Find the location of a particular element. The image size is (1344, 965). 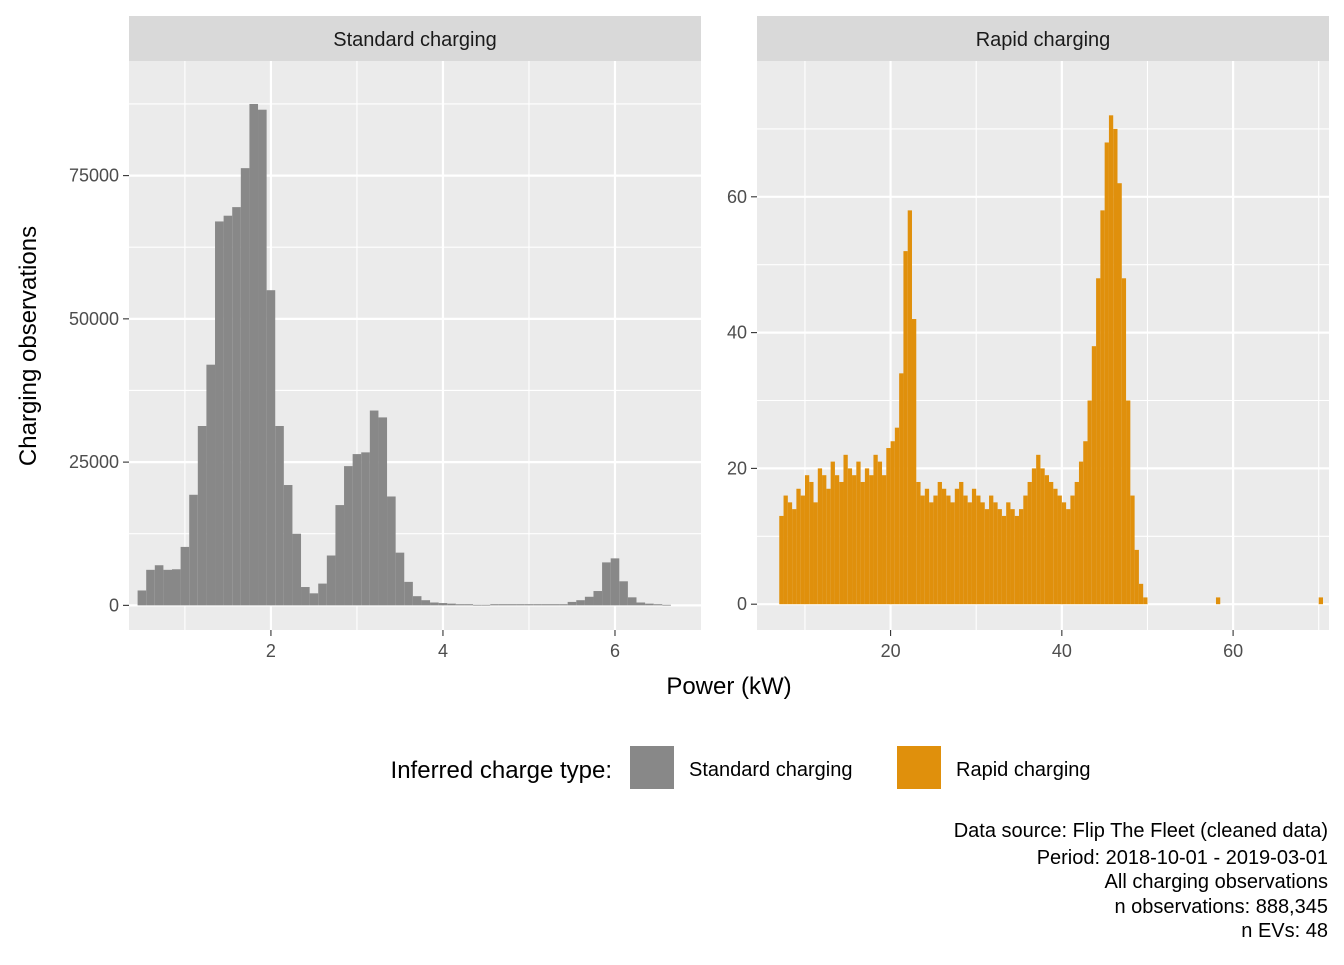

strip-standard-label: Standard charging is located at coordinates (414, 40).